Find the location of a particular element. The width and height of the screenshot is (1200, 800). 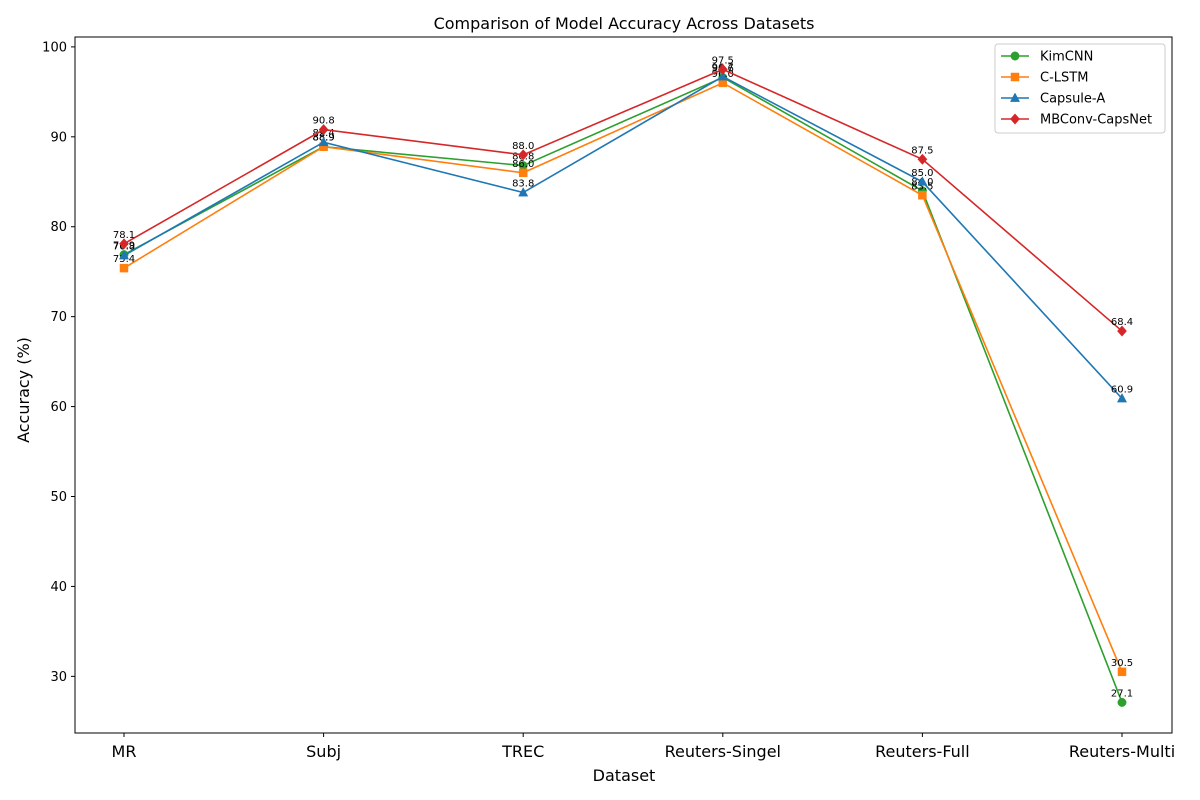

x-axis-title: Dataset is located at coordinates (624, 775).